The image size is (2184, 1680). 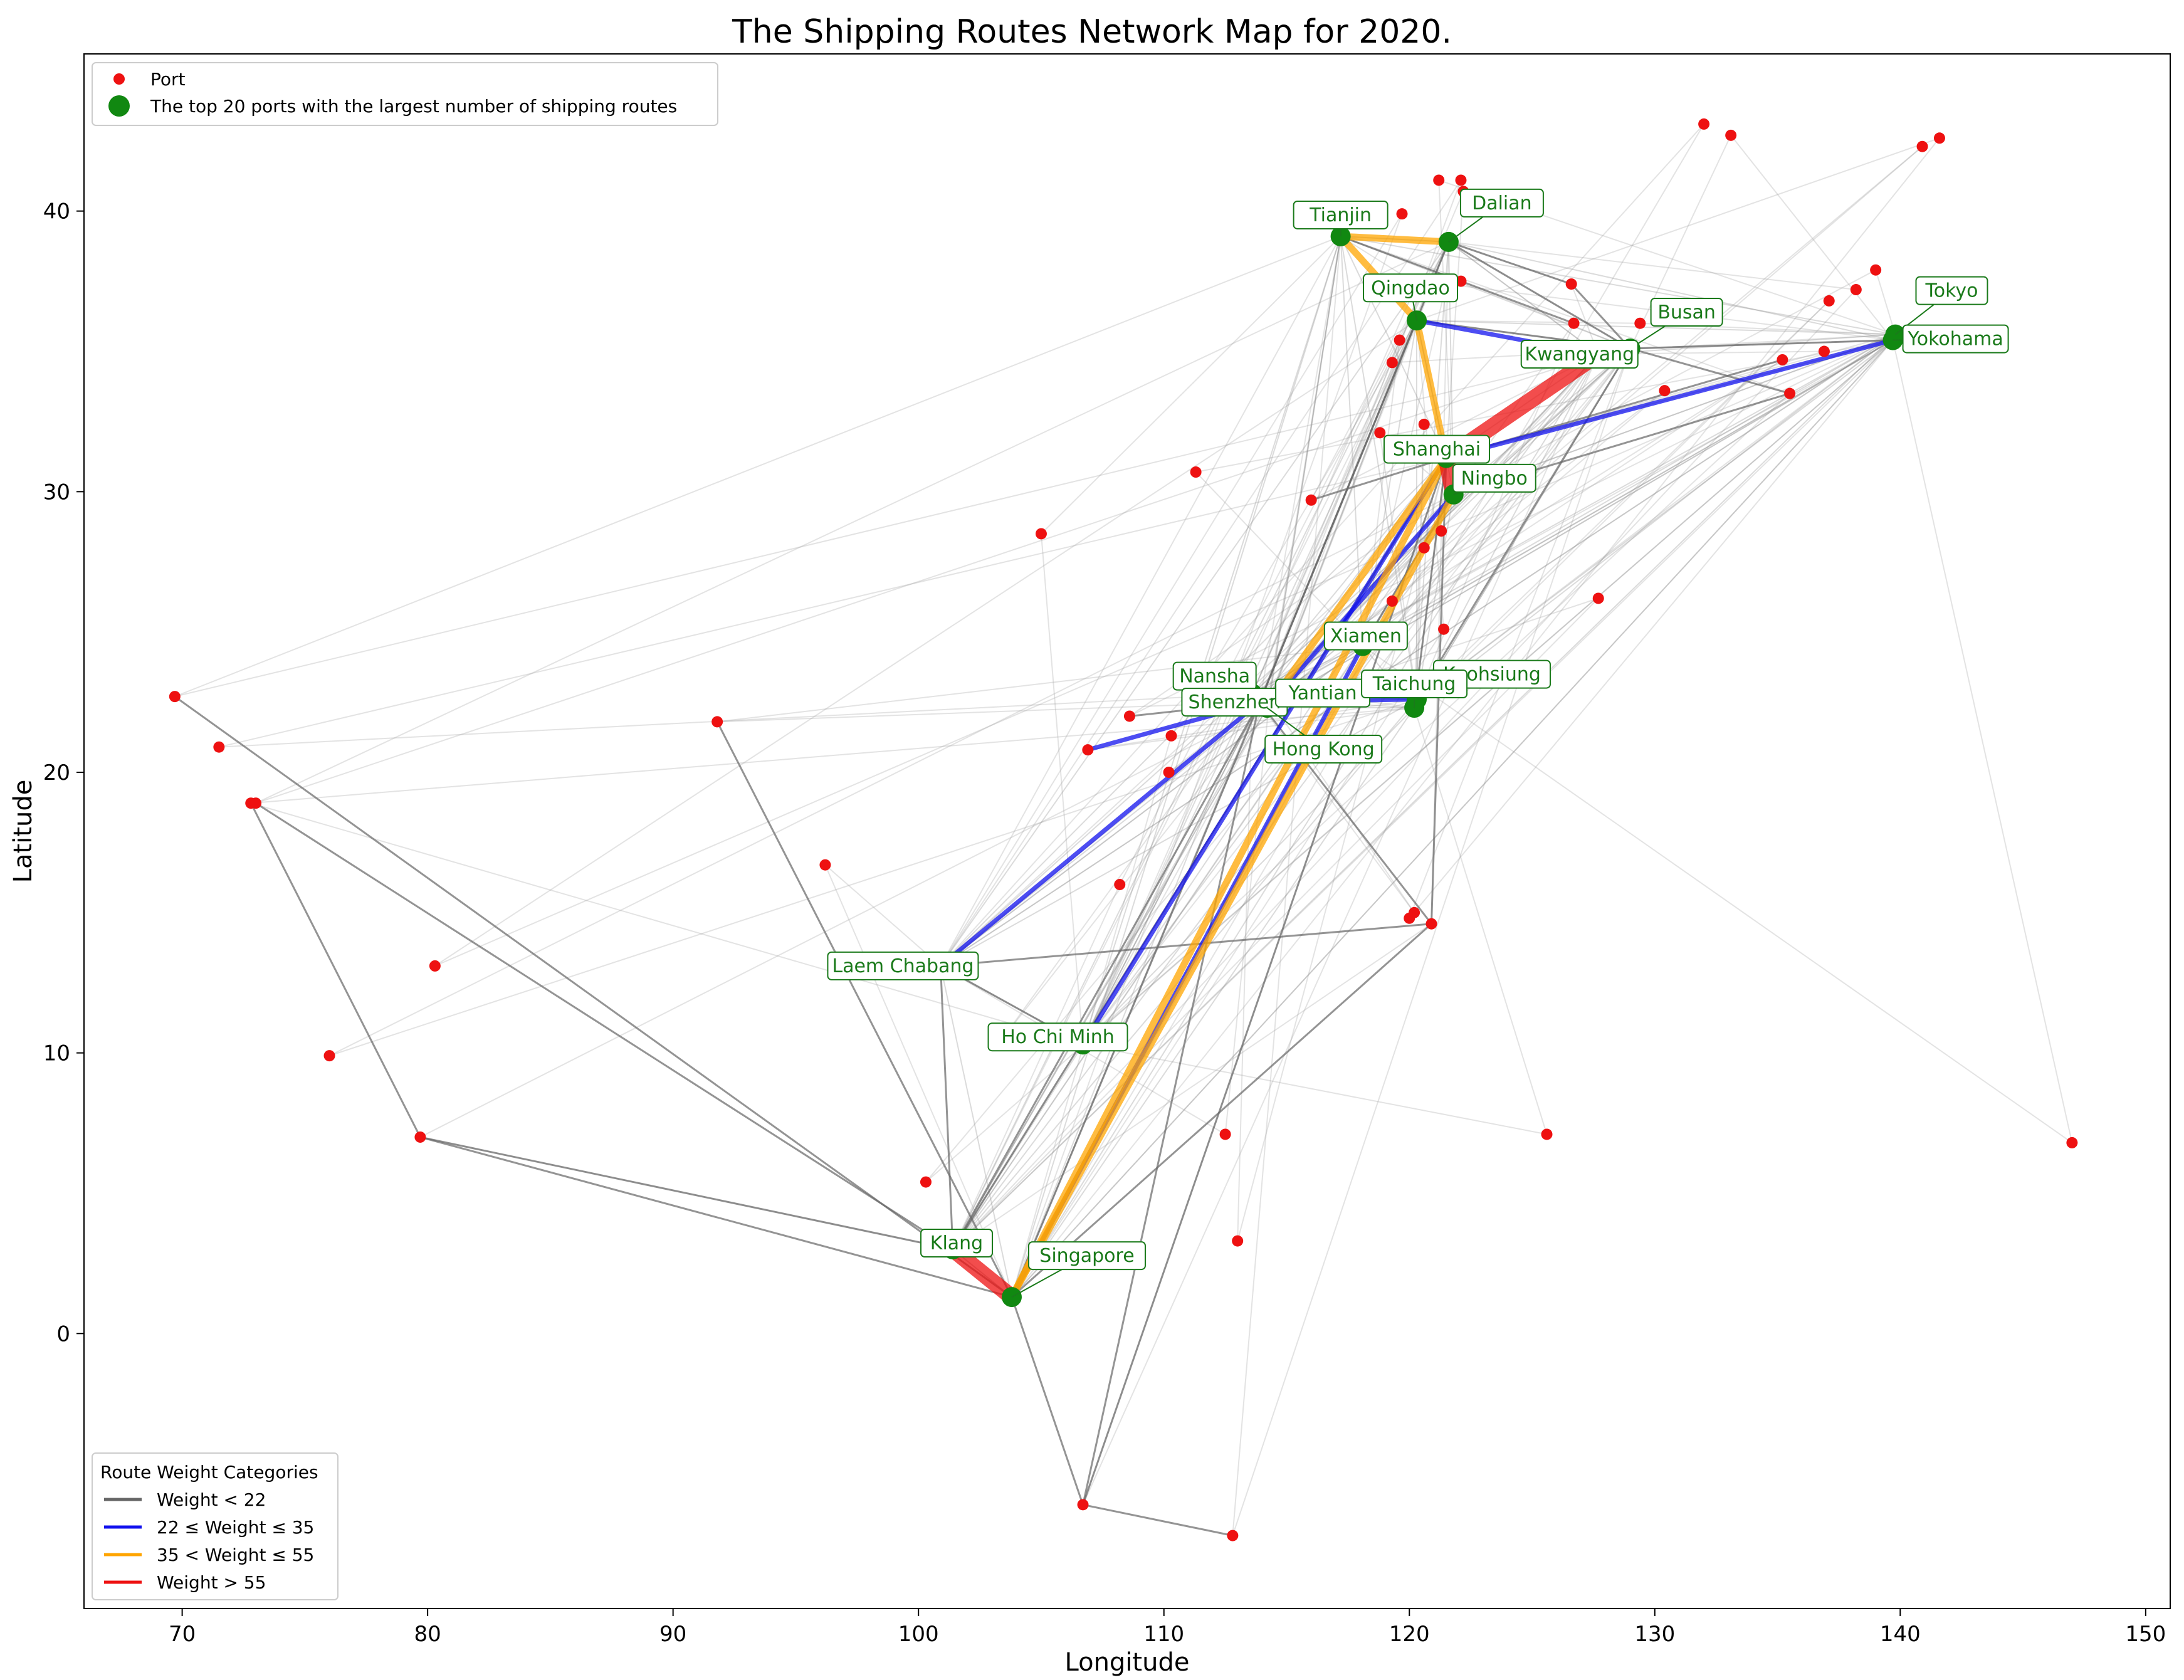 I want to click on port-label: Tianjin, so click(x=1341, y=215).